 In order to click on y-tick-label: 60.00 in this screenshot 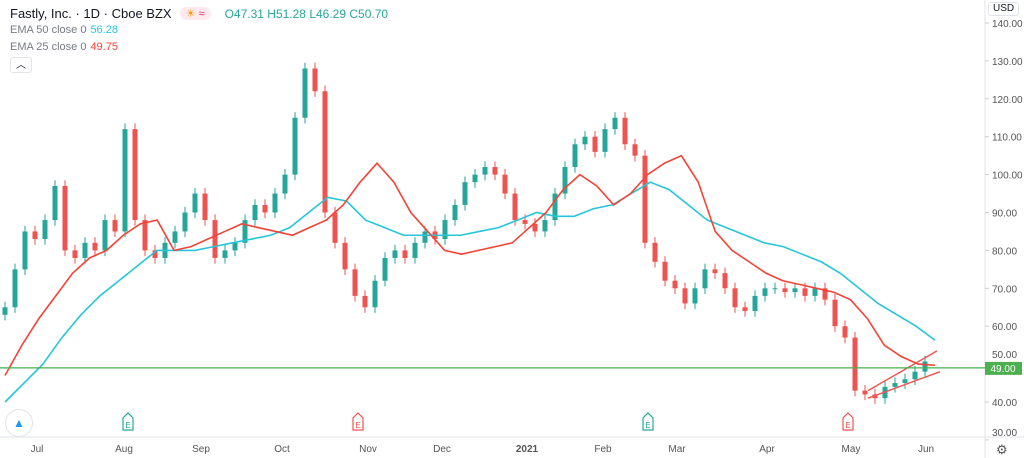, I will do `click(1004, 327)`.